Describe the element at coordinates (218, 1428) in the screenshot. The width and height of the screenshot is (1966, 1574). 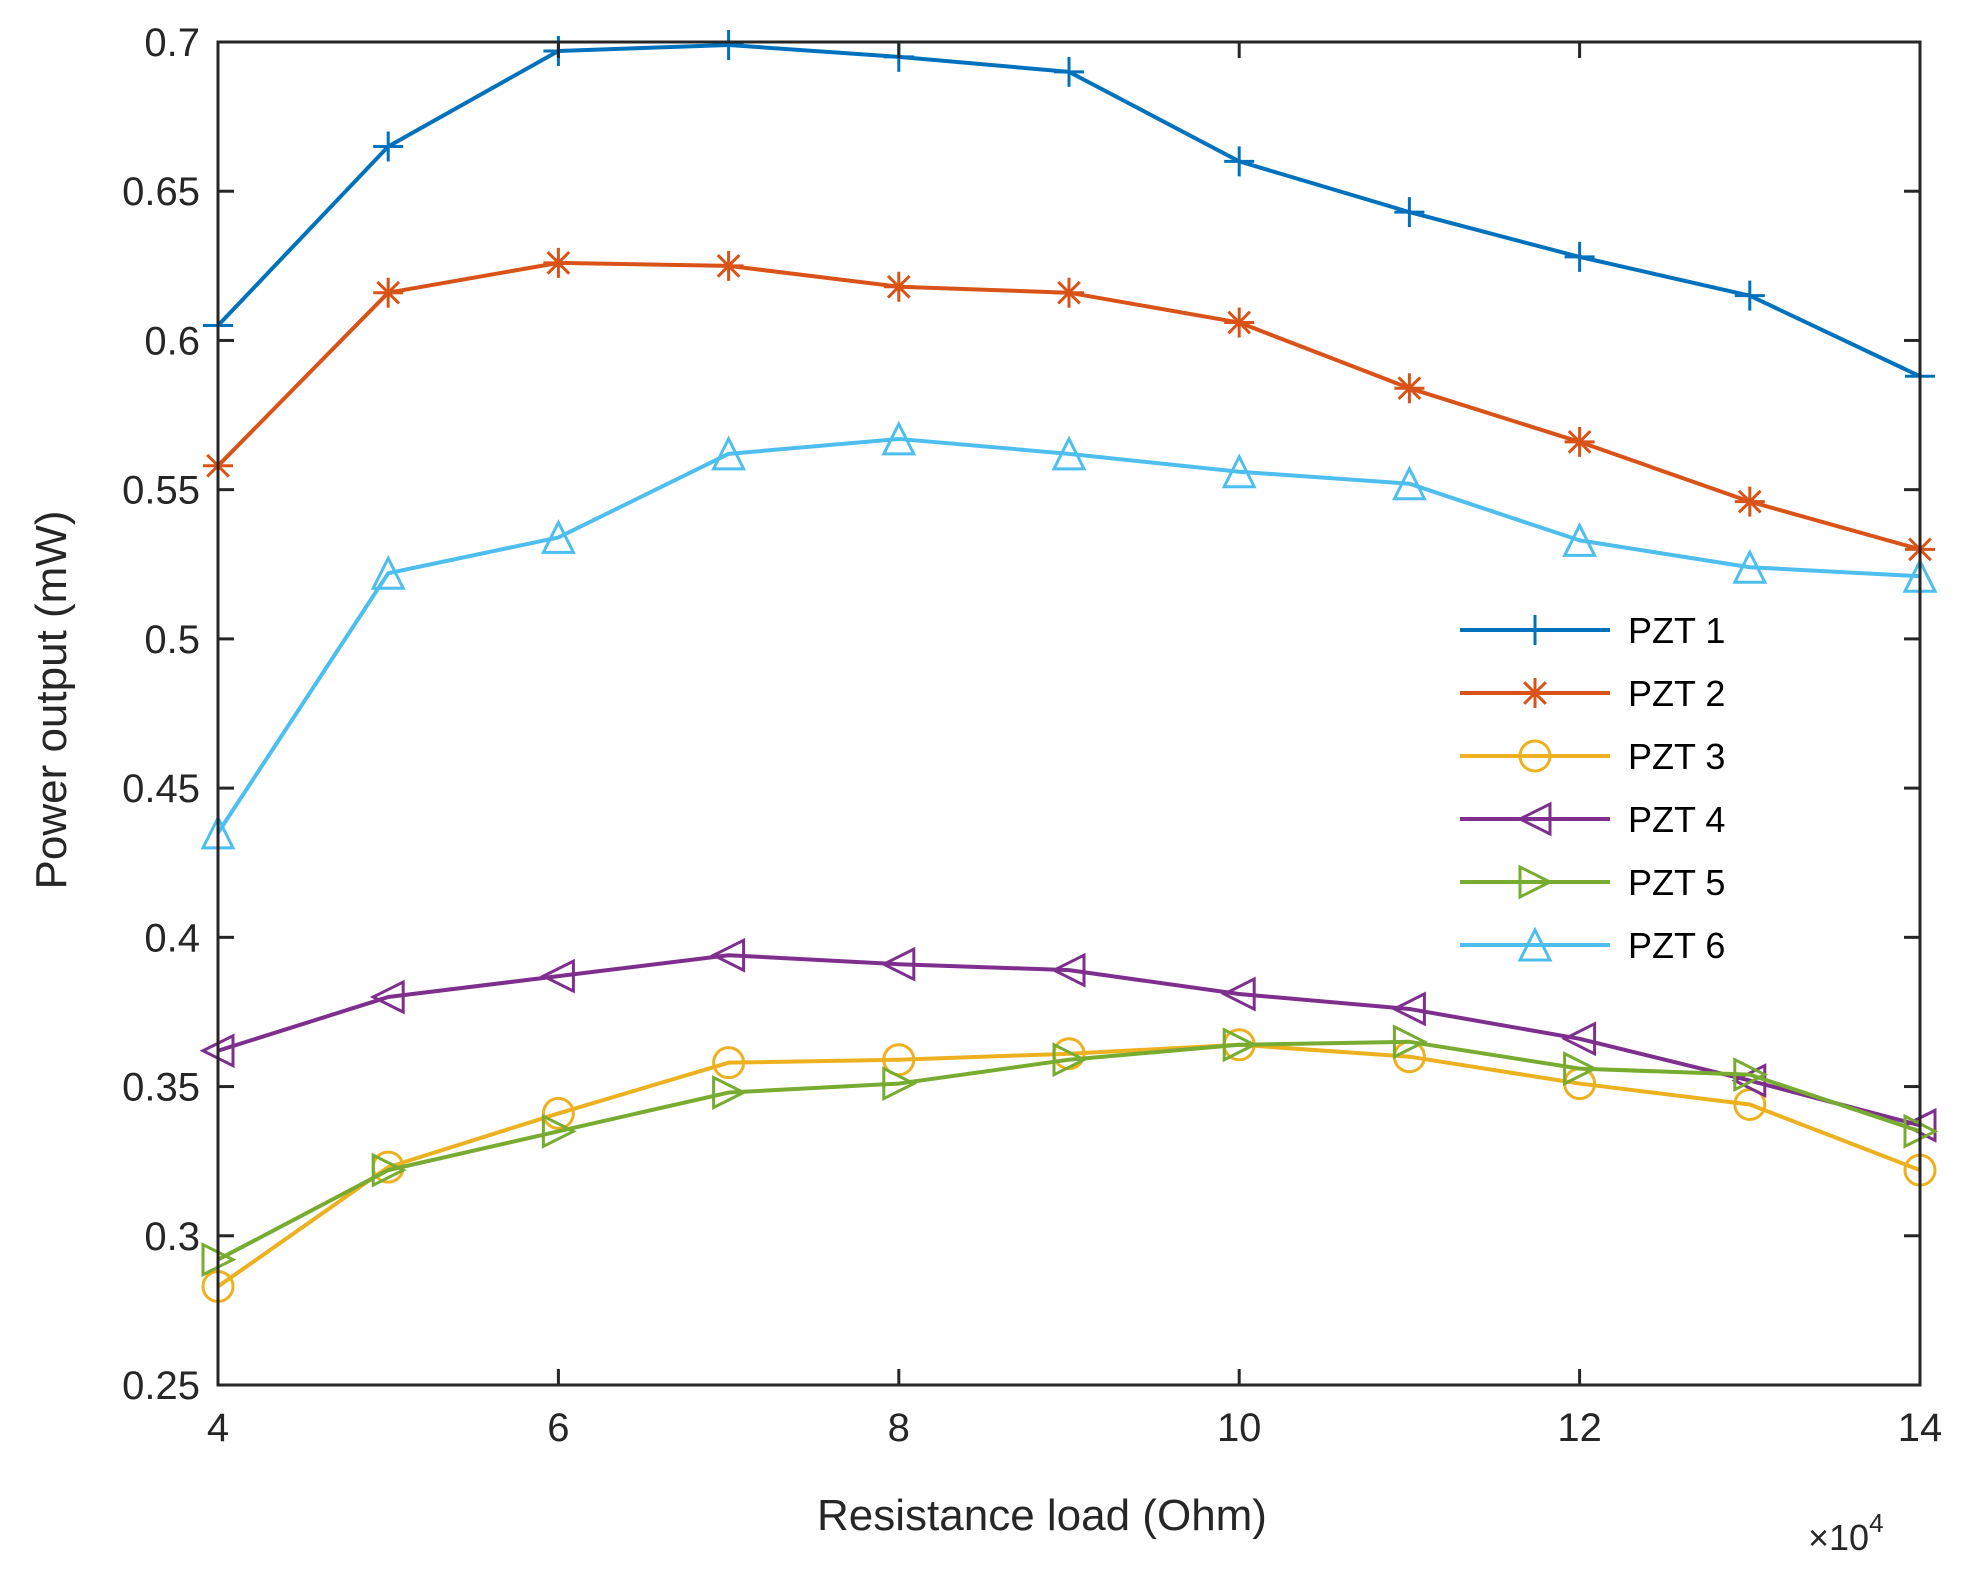
I see `x-tick-label: 4` at that location.